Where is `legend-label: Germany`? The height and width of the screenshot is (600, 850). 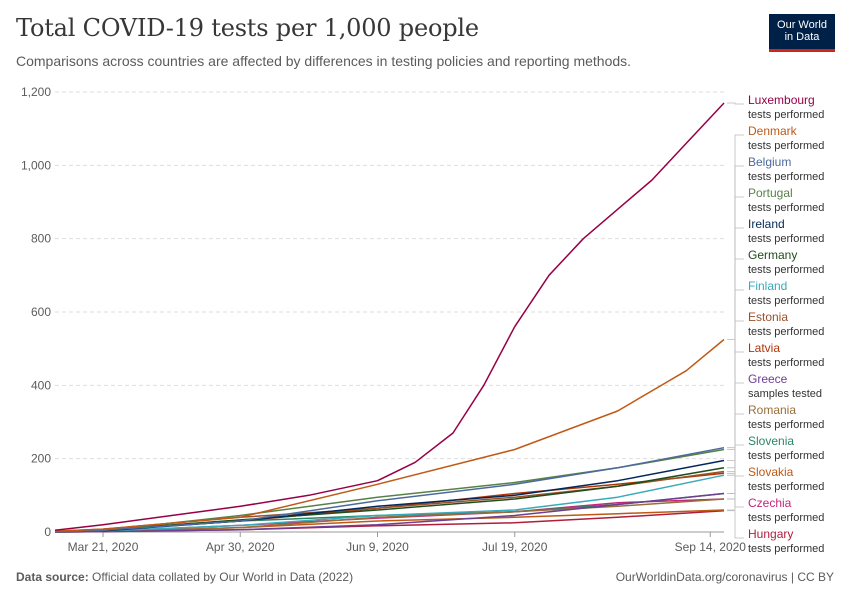 legend-label: Germany is located at coordinates (772, 255).